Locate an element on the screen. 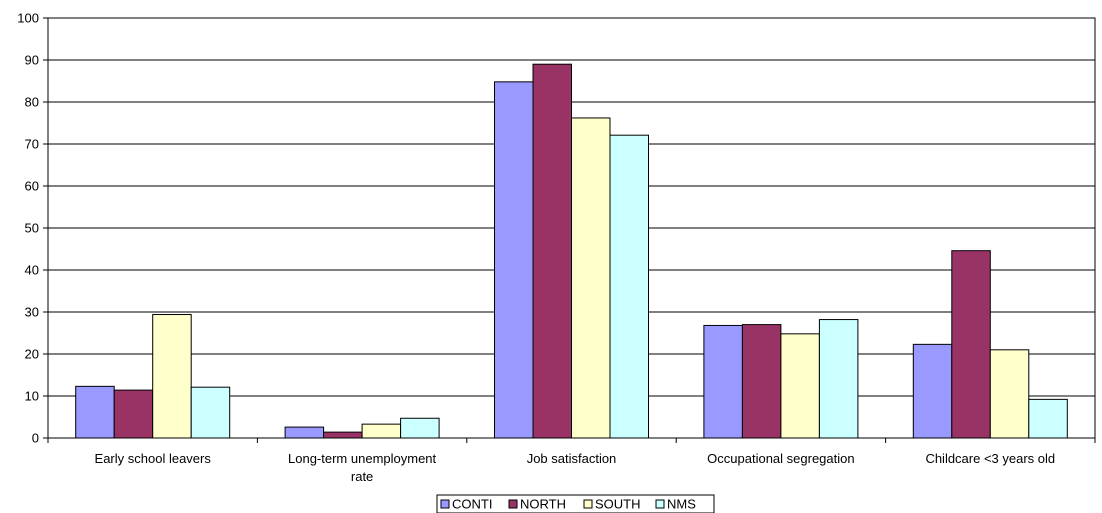 The height and width of the screenshot is (513, 1102). y-tick-label-100: 100 is located at coordinates (28, 18).